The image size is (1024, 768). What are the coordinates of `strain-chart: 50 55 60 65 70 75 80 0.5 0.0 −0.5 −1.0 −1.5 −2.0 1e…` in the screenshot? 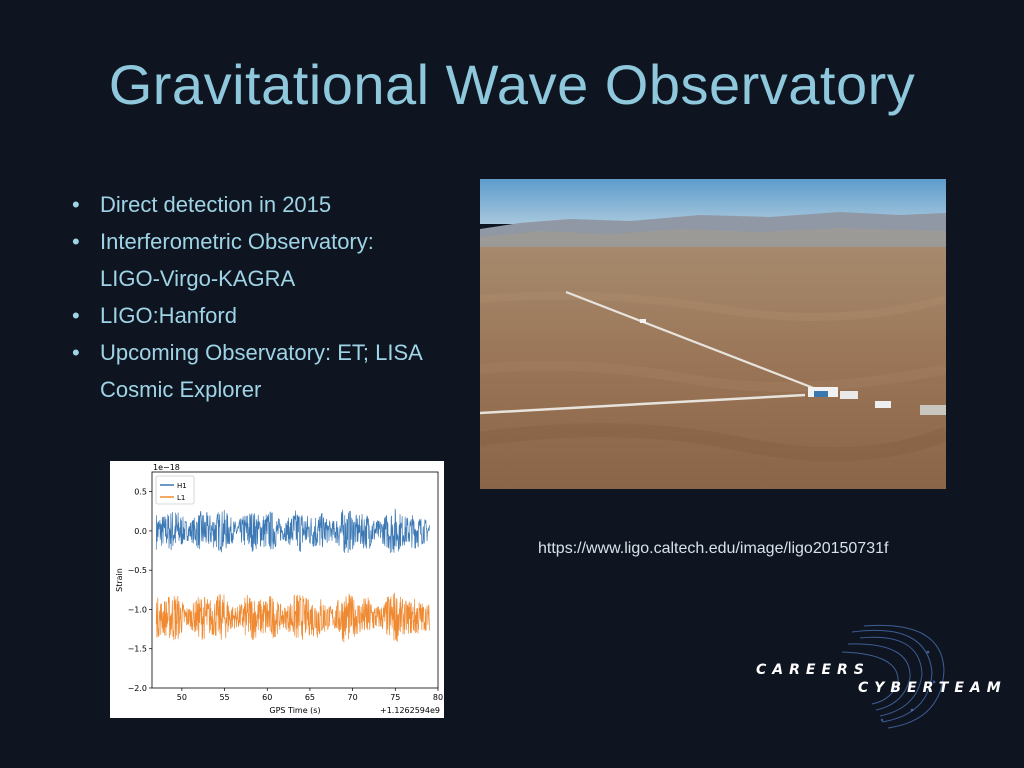 It's located at (277, 589).